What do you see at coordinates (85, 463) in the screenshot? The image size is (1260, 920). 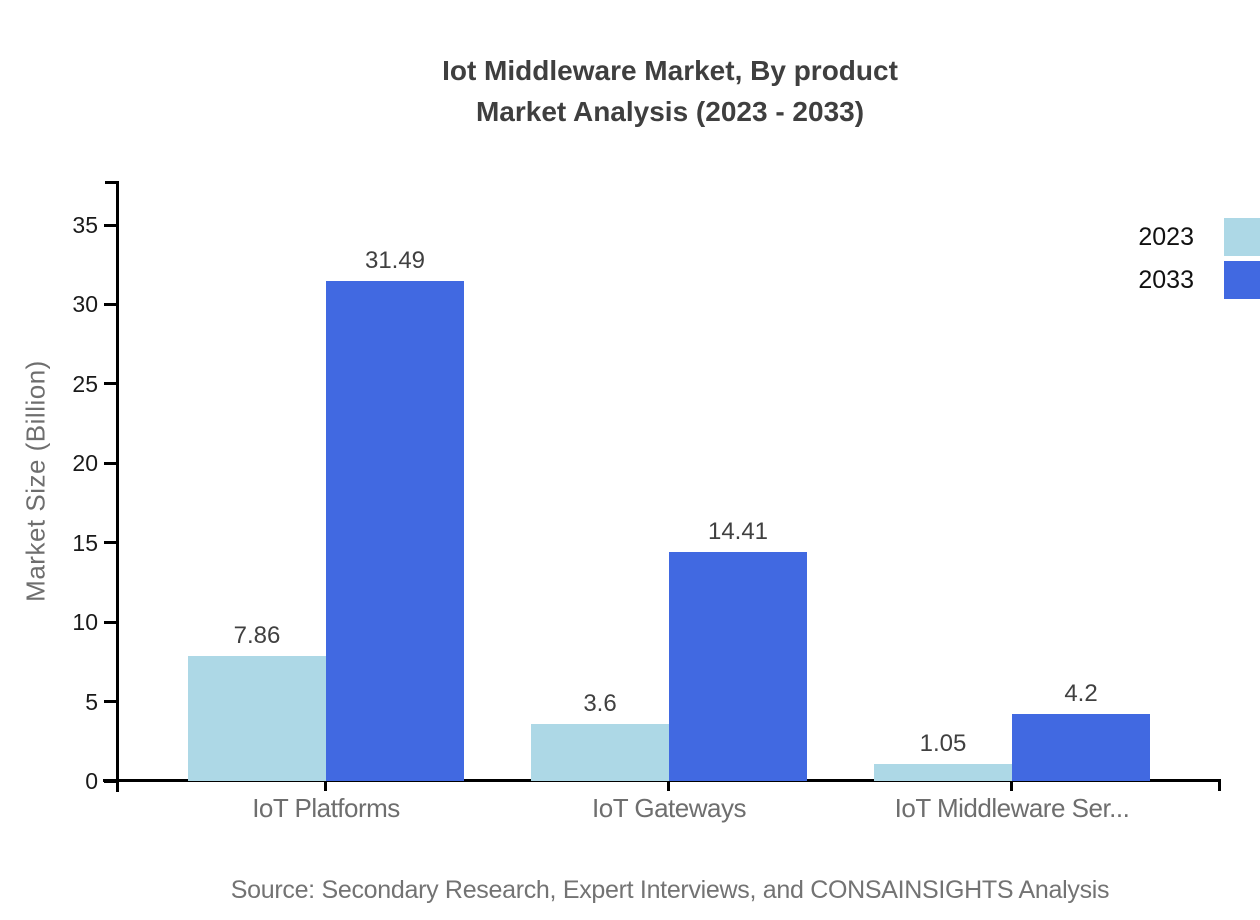 I see `y-axis-tick-label: 20` at bounding box center [85, 463].